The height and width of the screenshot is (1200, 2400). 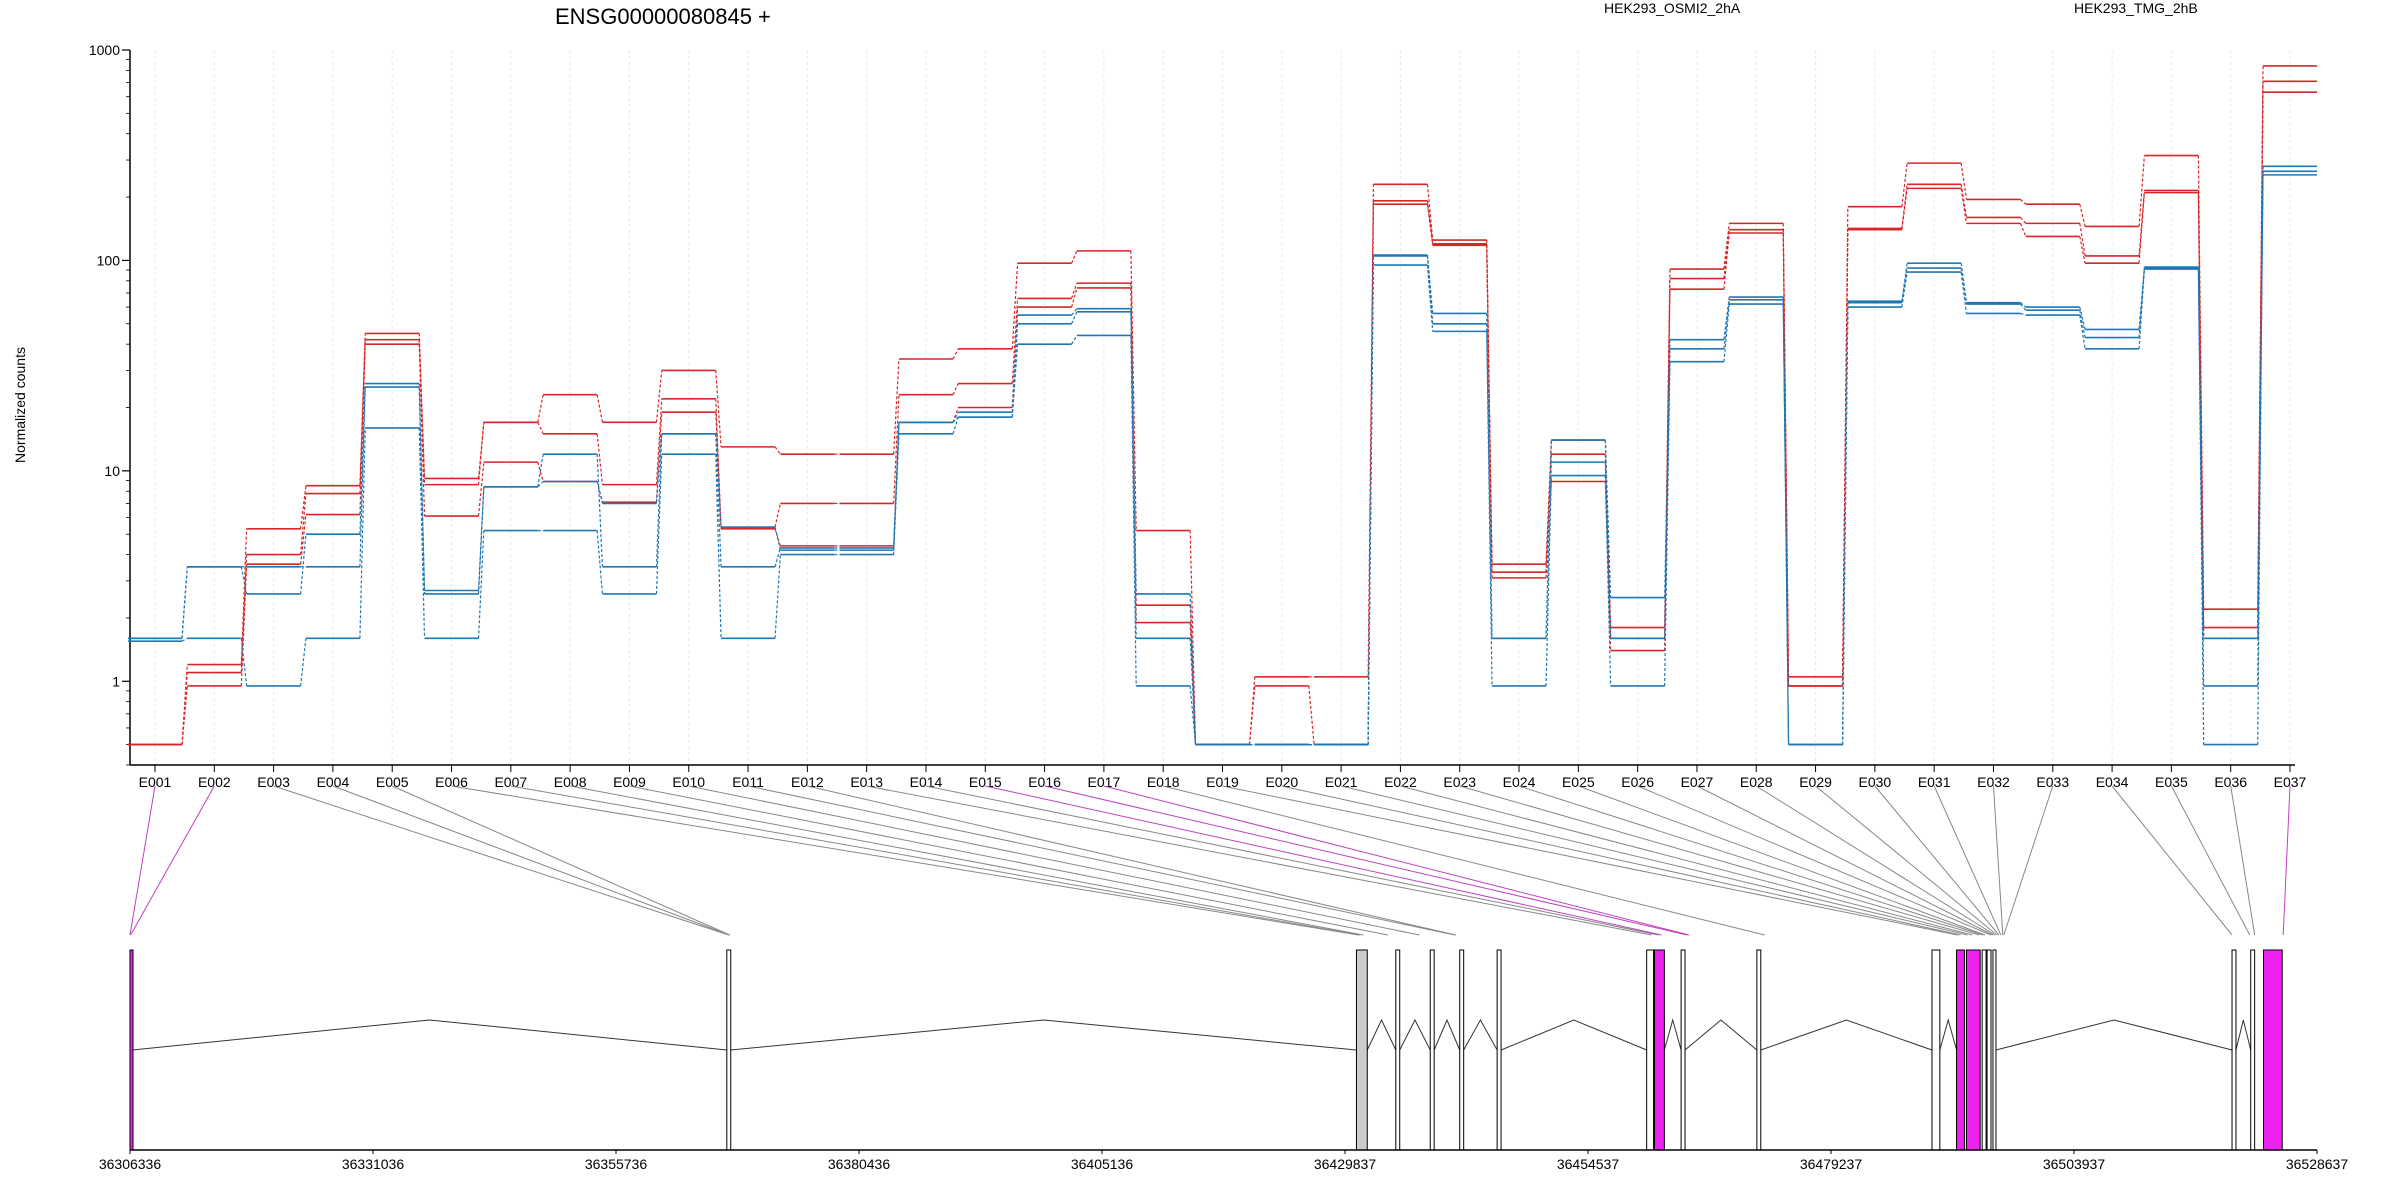 I want to click on x-tick-label: E007, so click(x=510, y=782).